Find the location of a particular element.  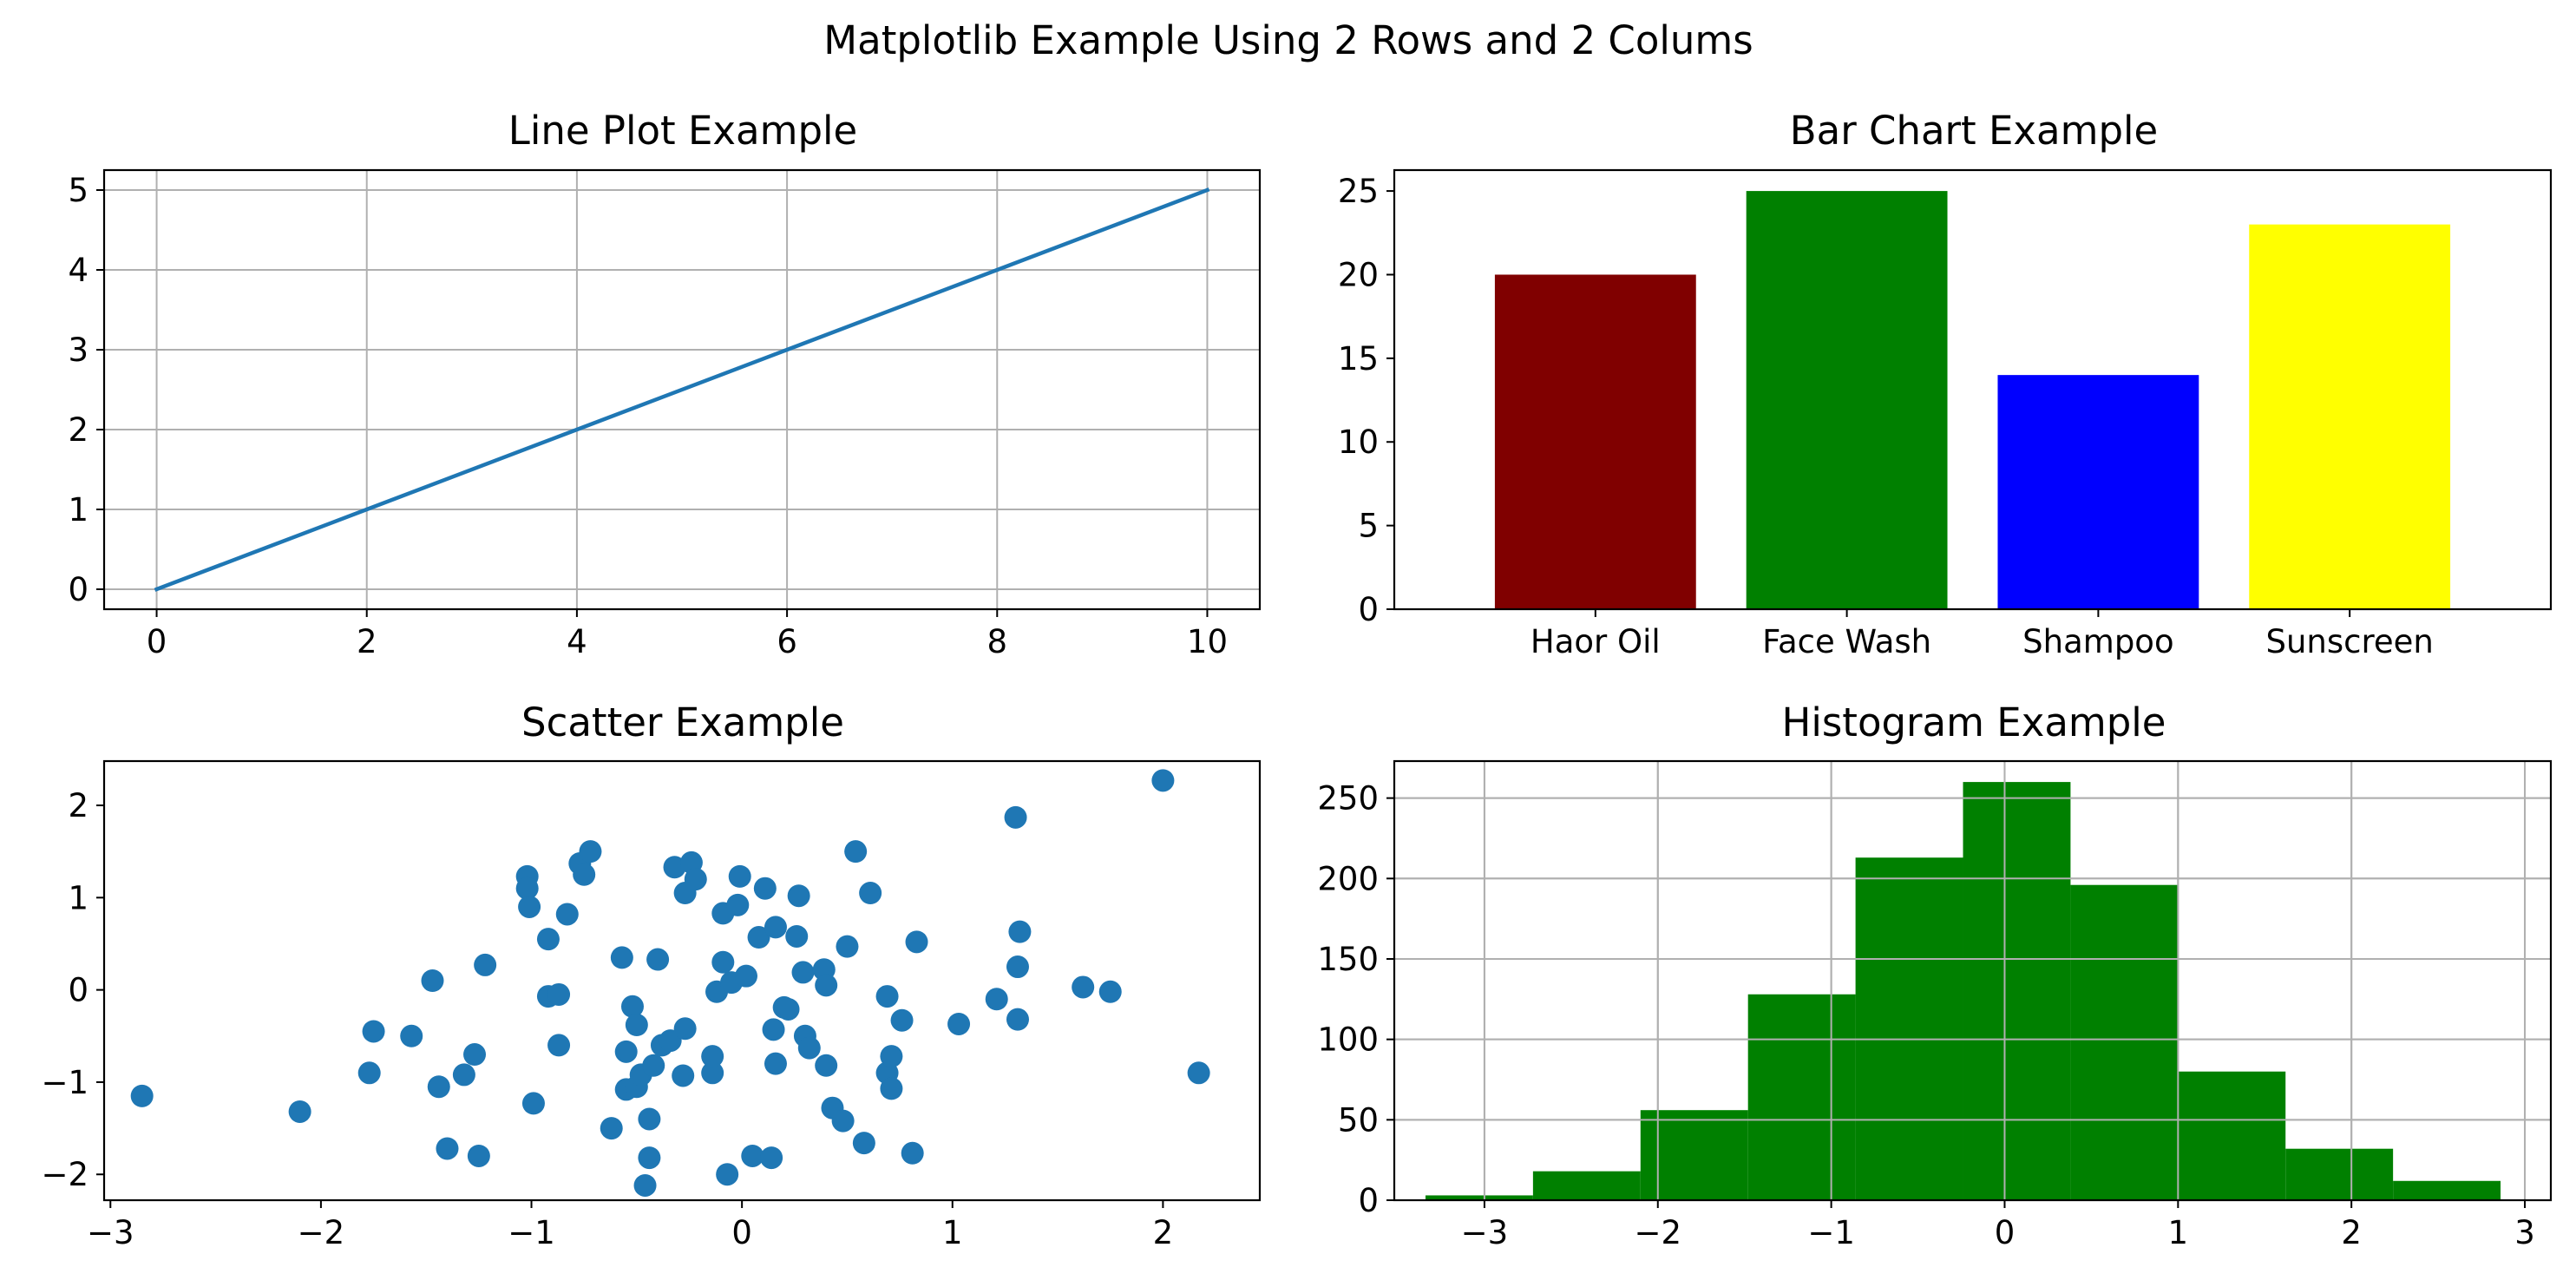

bar-chart-y-tick-label: 15 is located at coordinates (1358, 359).